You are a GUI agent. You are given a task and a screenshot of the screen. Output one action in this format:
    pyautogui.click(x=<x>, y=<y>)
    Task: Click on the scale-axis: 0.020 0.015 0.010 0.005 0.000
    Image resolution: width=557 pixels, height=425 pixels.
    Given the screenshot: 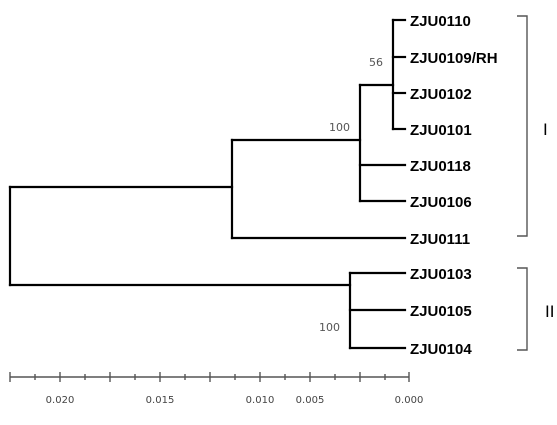 What is the action you would take?
    pyautogui.click(x=216, y=389)
    